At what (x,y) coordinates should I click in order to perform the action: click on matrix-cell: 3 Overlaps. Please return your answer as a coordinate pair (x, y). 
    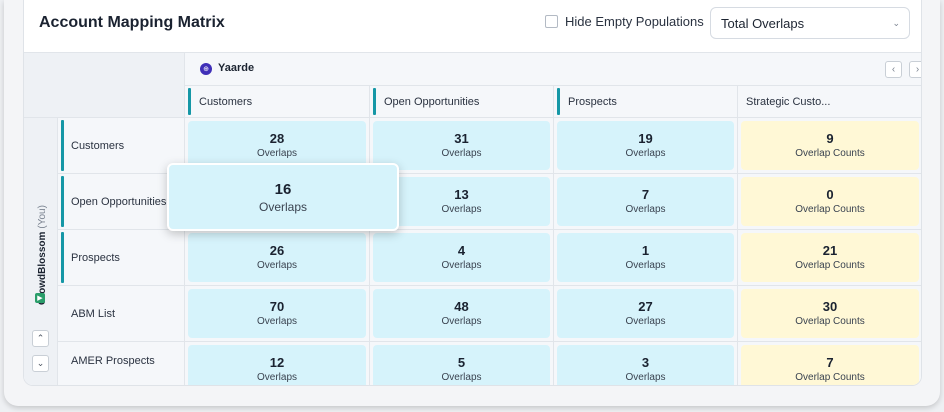
    Looking at the image, I should click on (646, 363).